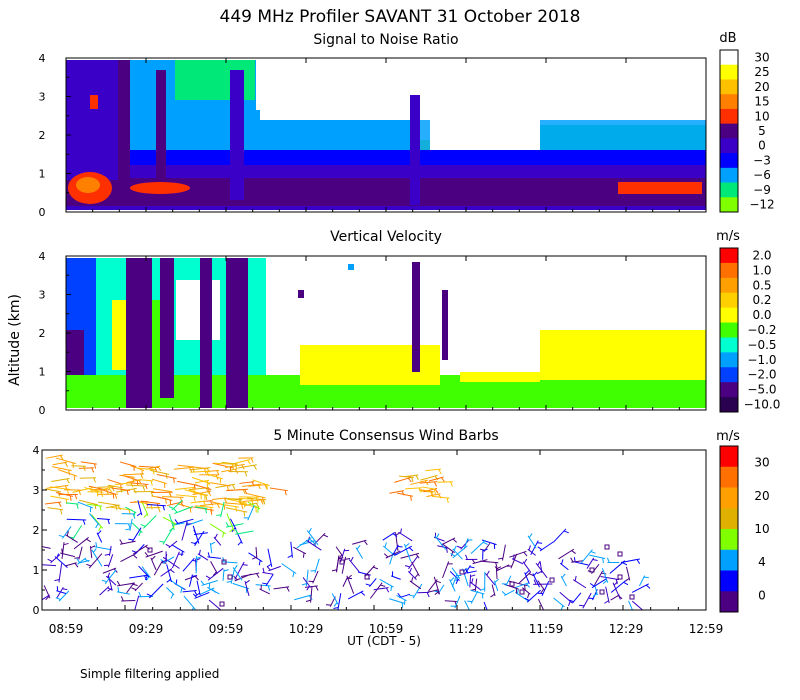 This screenshot has height=700, width=800. Describe the element at coordinates (385, 436) in the screenshot. I see `wind-panel-title: 5 Minute Consensus Wind Barbs` at that location.